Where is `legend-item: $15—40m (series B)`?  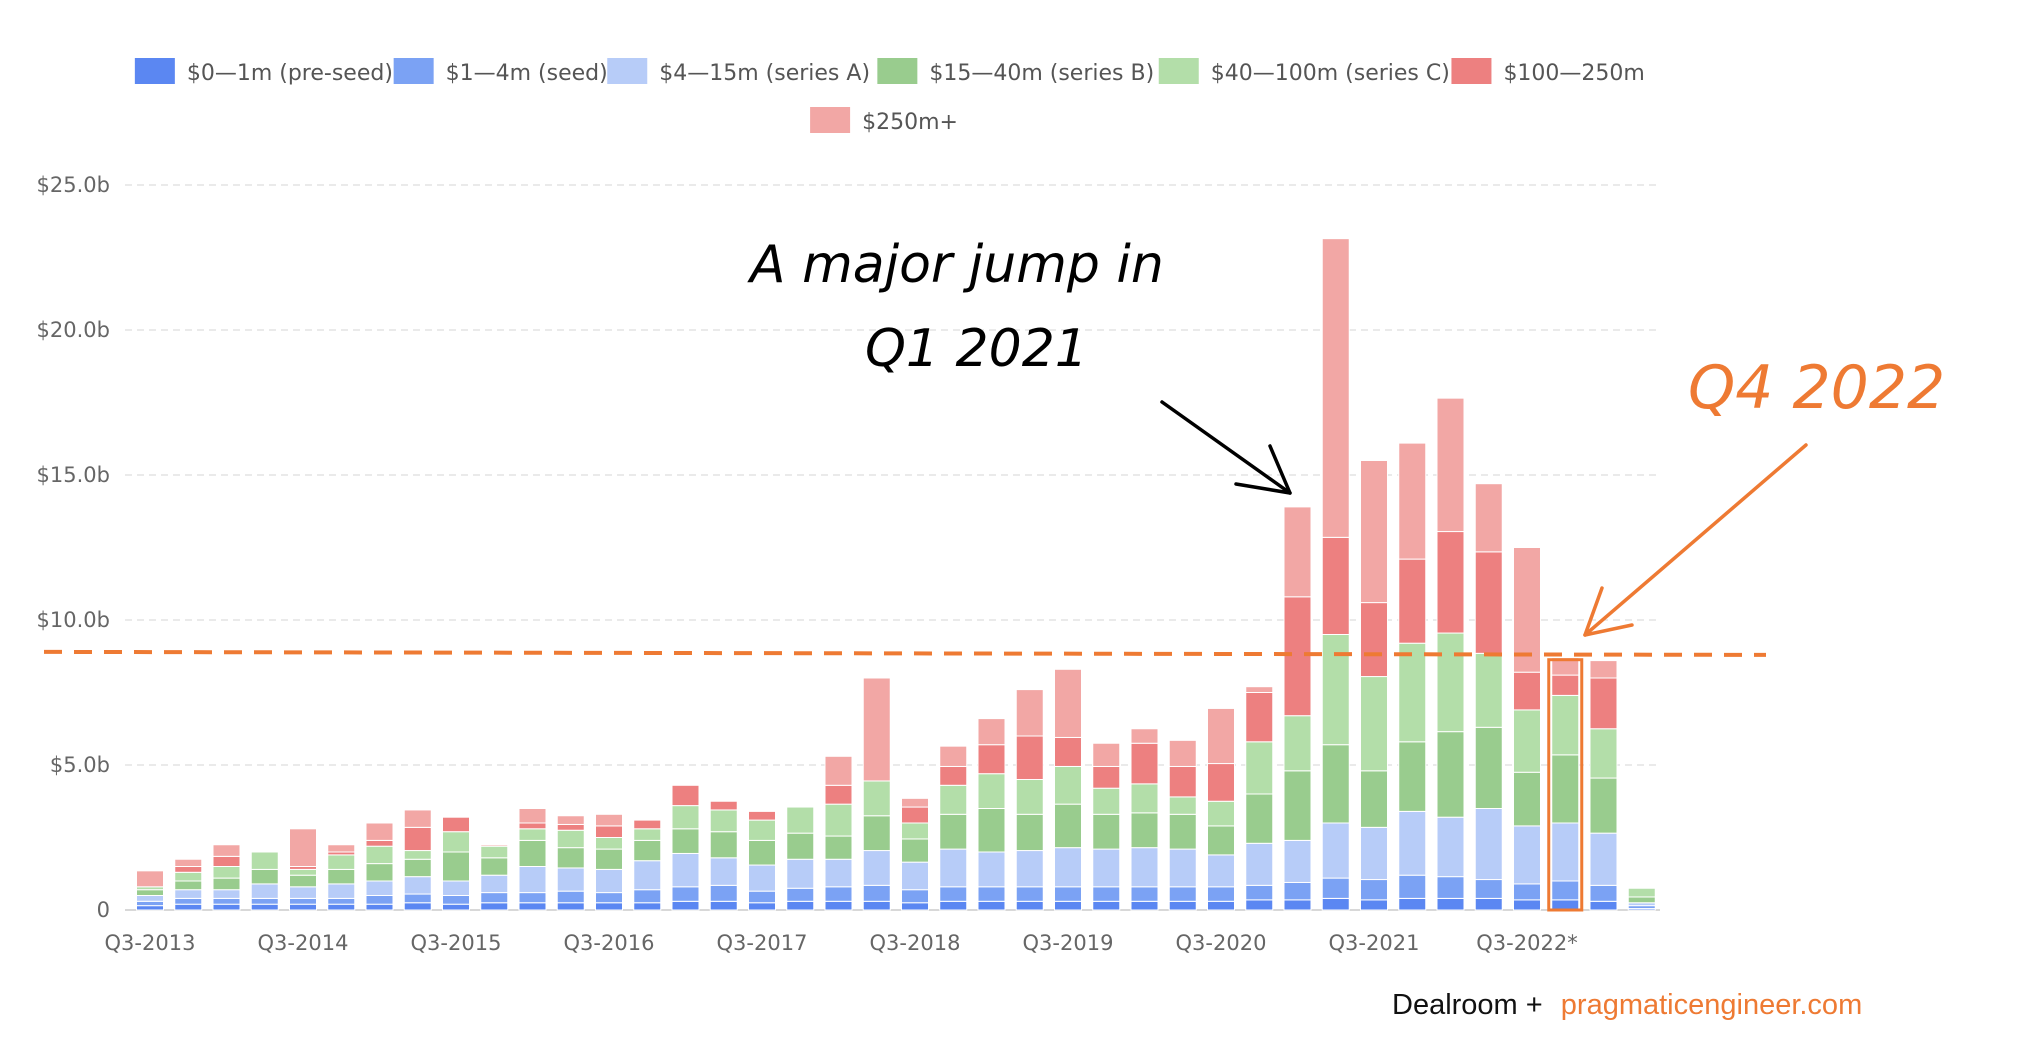
legend-item: $15—40m (series B) is located at coordinates (1015, 72).